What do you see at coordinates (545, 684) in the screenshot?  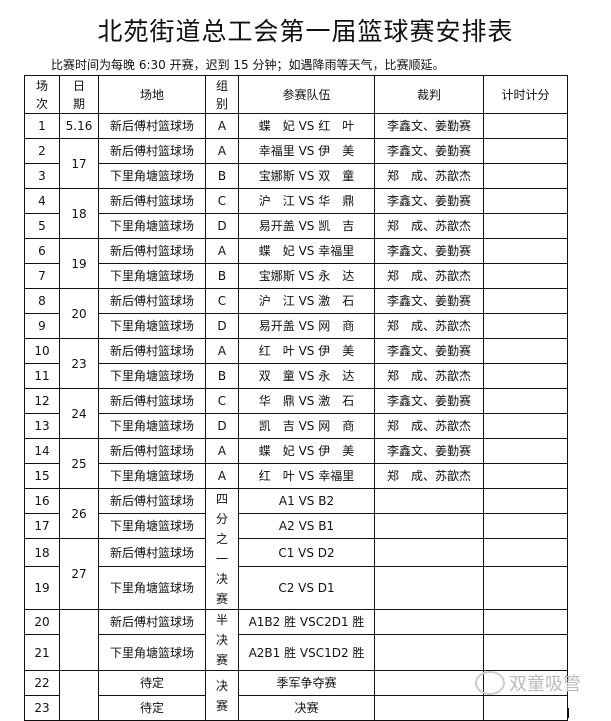 I see `watermark-text: 双童吸管` at bounding box center [545, 684].